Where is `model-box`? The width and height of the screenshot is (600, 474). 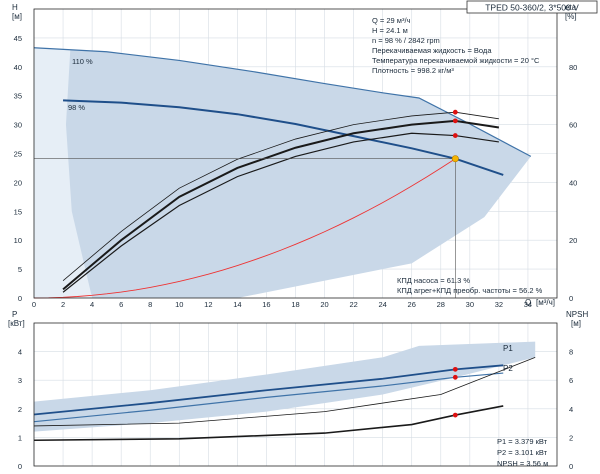 model-box is located at coordinates (532, 7).